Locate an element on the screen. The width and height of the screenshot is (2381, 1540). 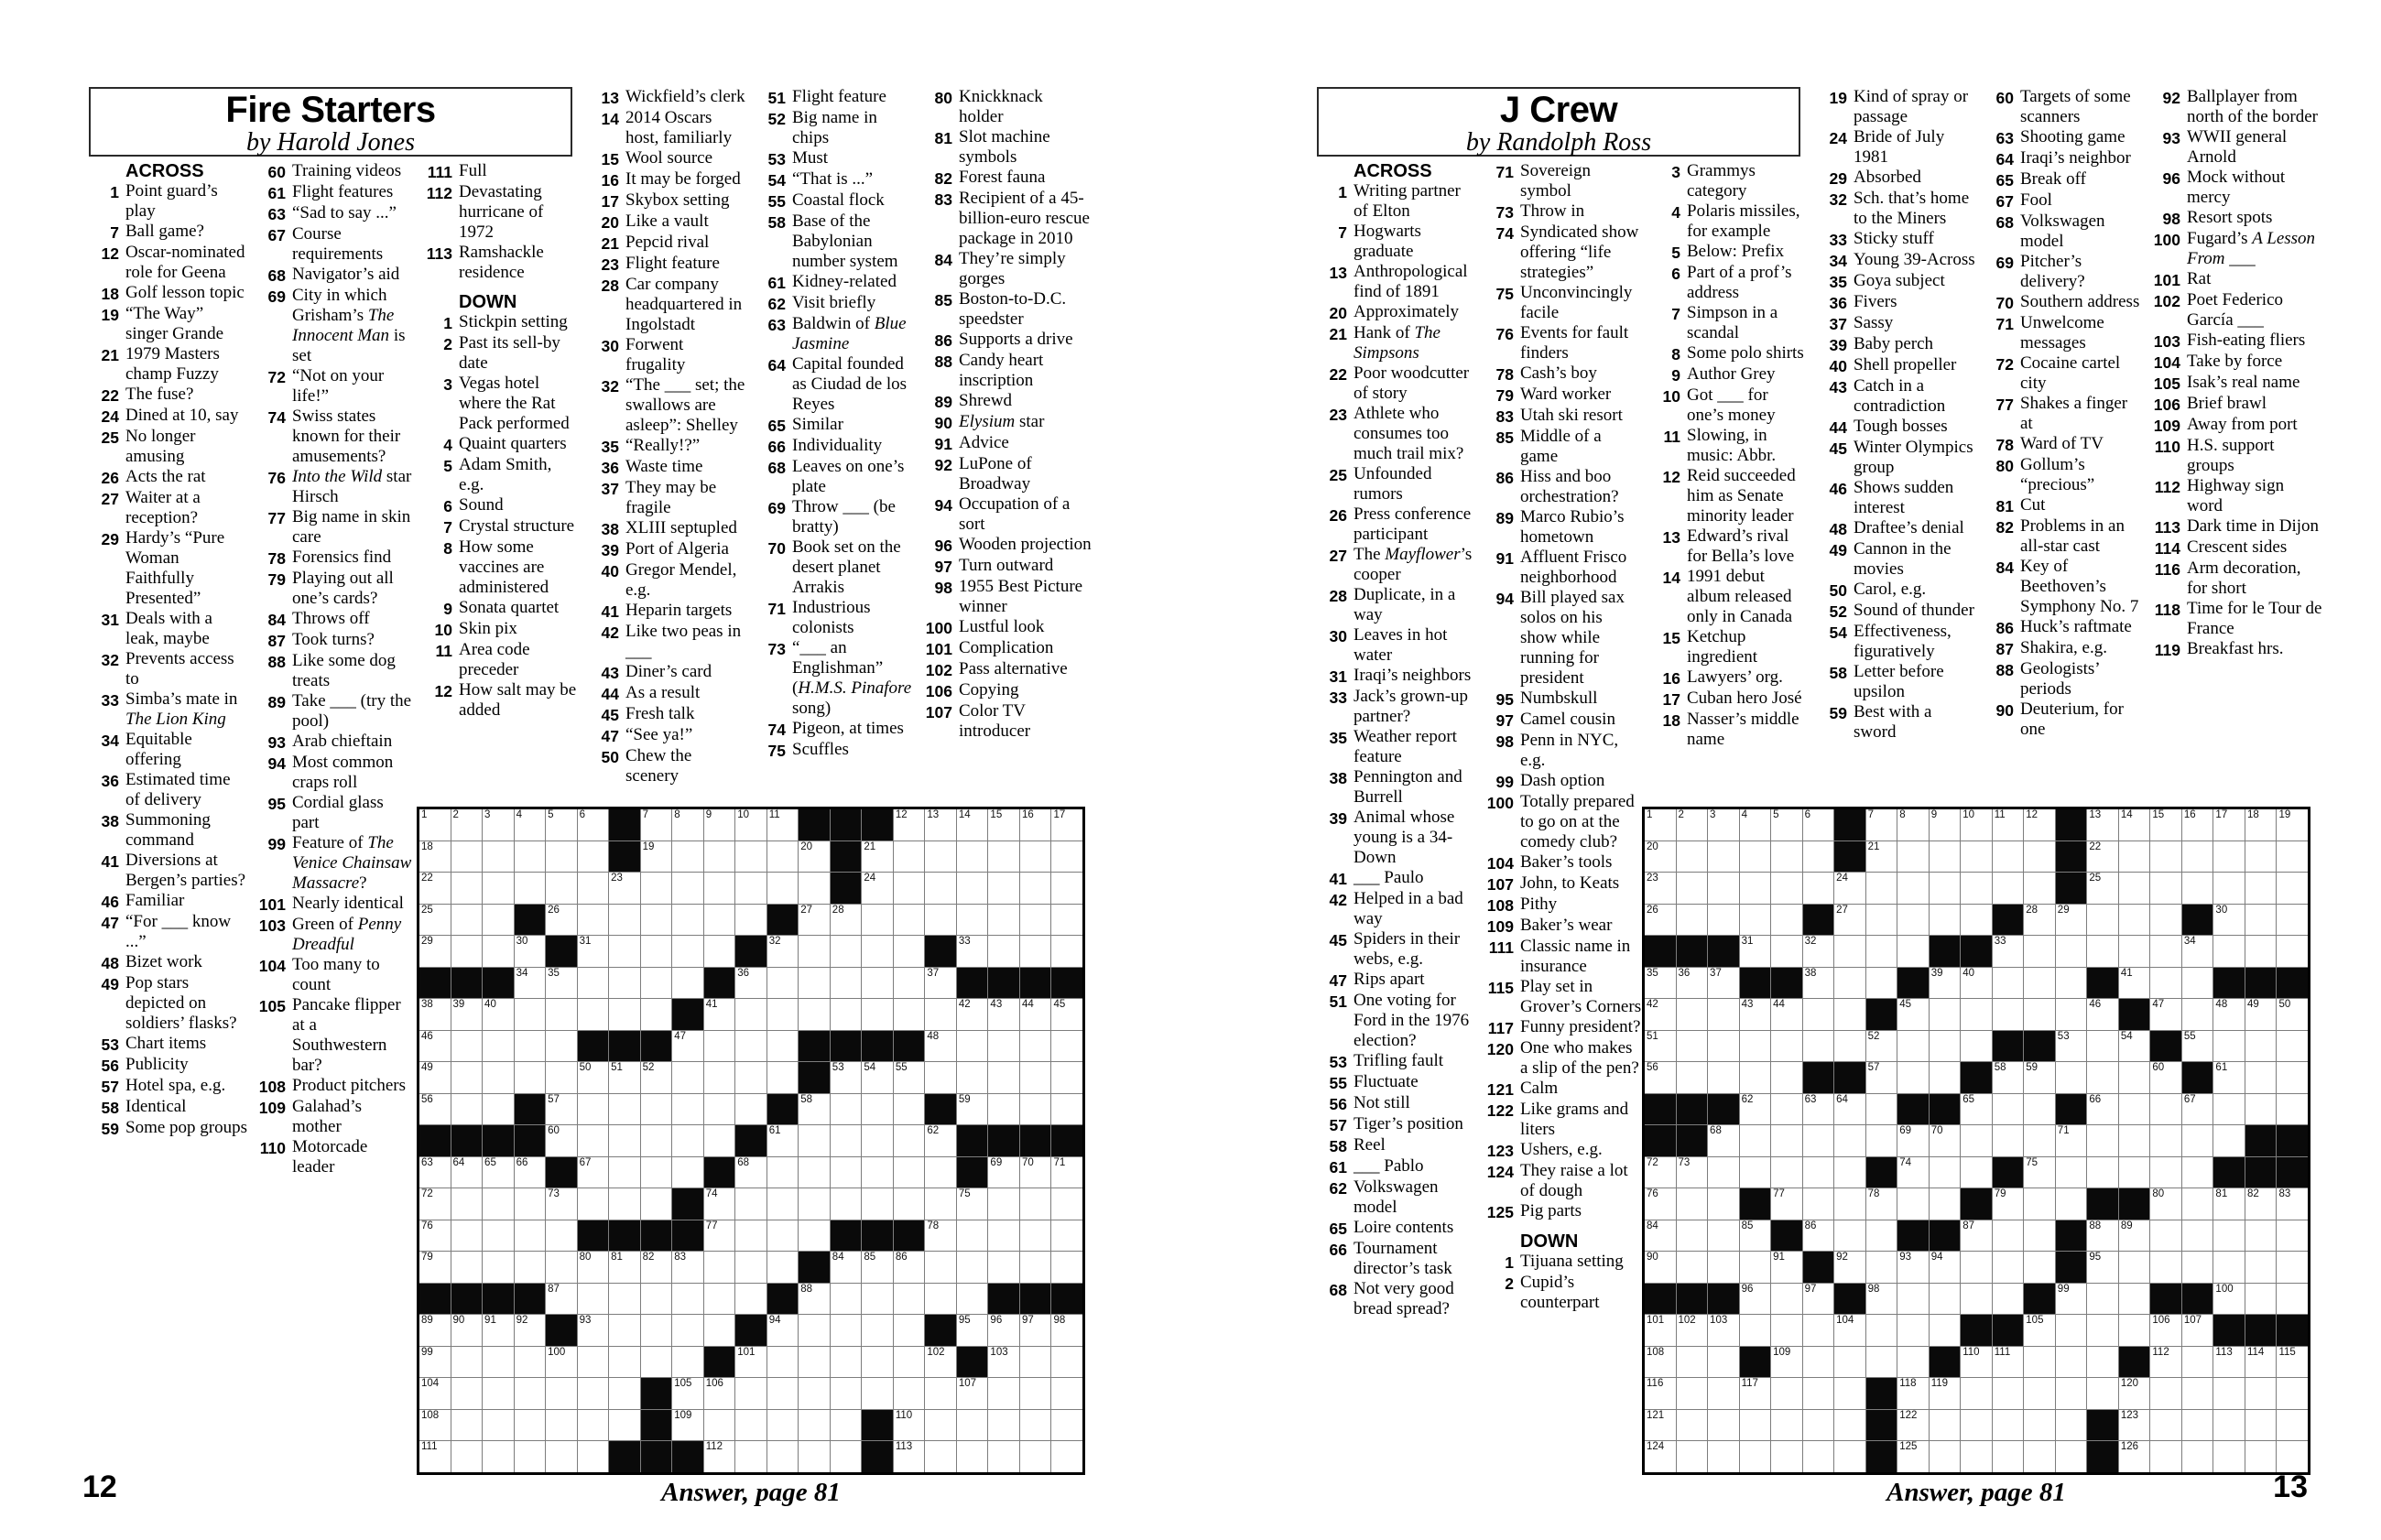
clue: 72 Cocaine cartel city is located at coordinates (2064, 373).